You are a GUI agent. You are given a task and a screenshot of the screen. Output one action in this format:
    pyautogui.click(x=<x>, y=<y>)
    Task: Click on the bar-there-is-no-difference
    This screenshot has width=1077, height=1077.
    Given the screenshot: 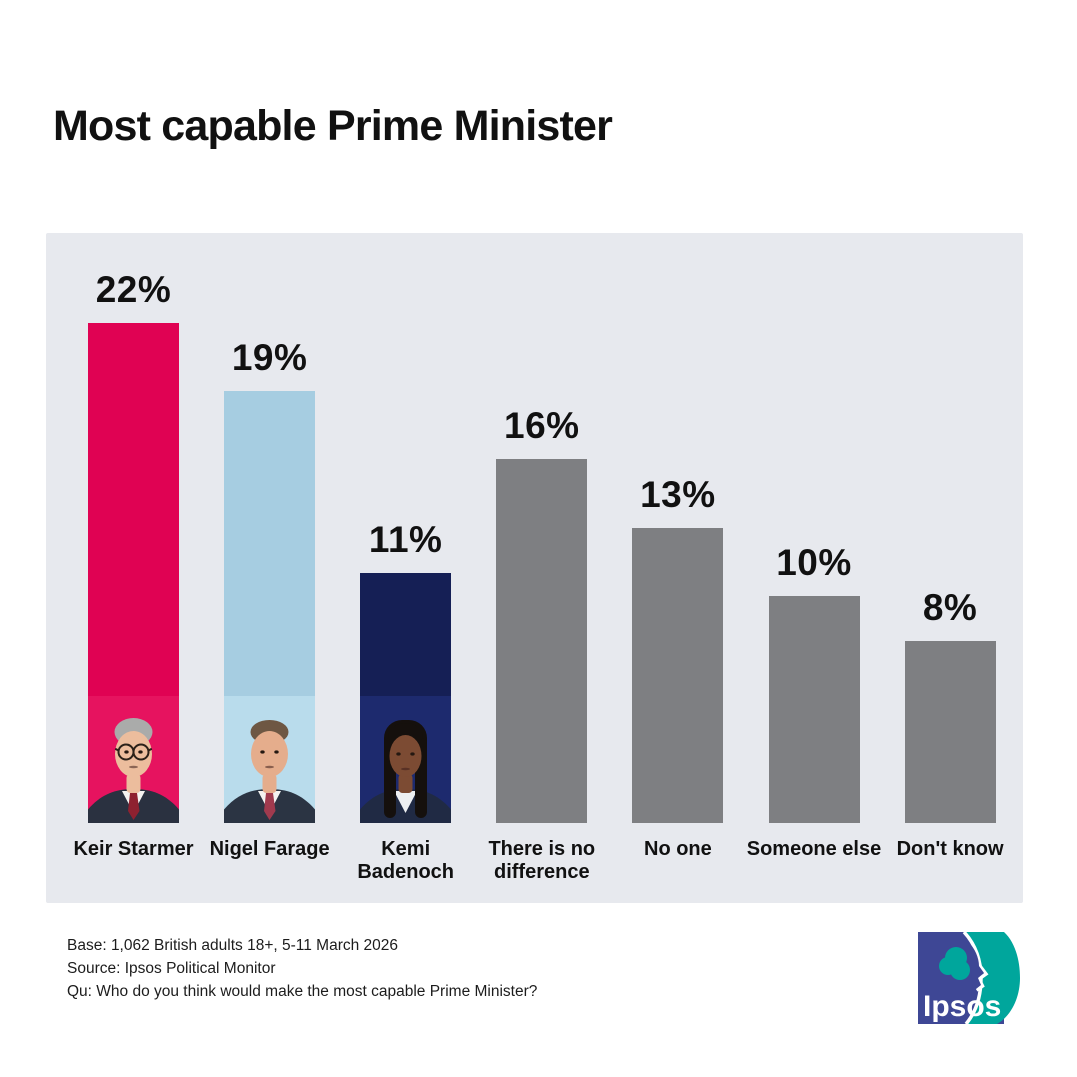 What is the action you would take?
    pyautogui.click(x=542, y=641)
    